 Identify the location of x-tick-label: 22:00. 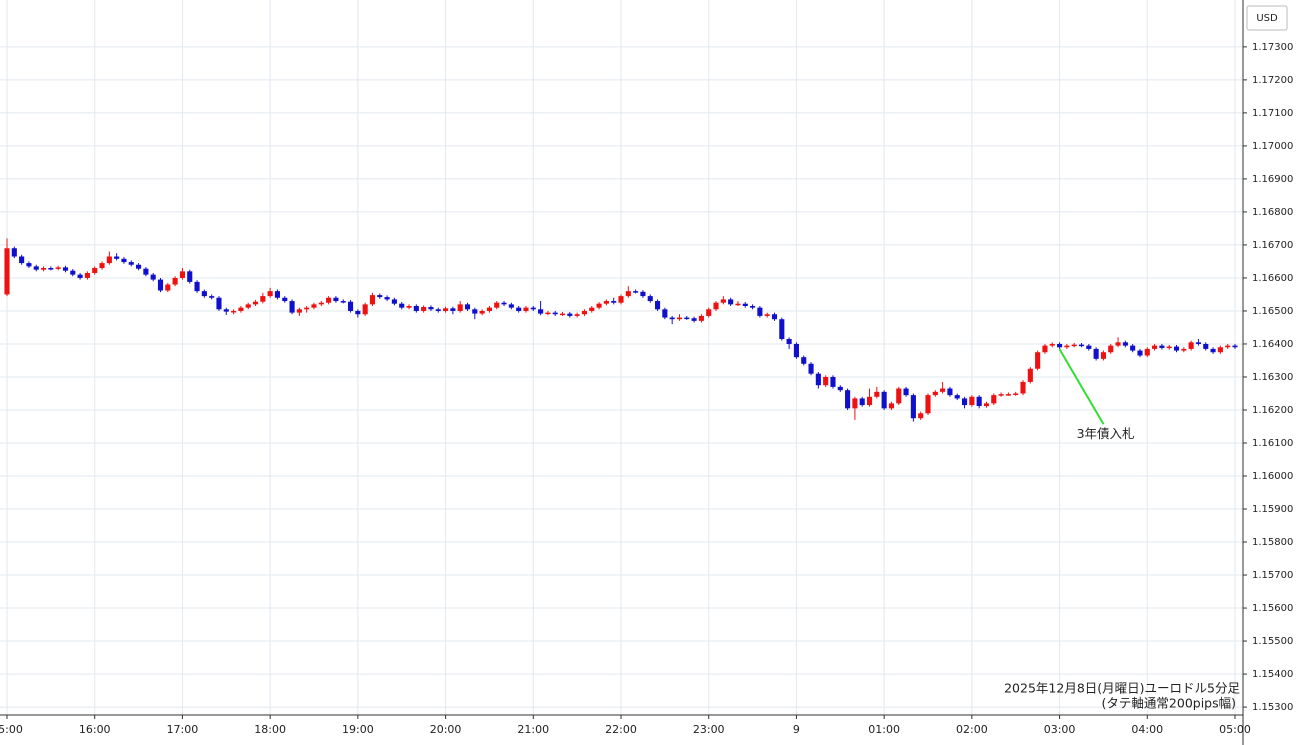
(621, 729).